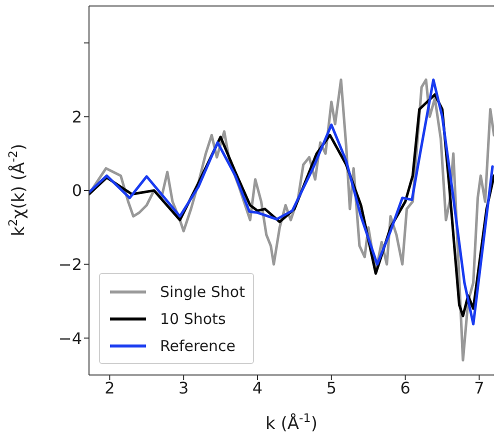 The height and width of the screenshot is (439, 495). What do you see at coordinates (183, 388) in the screenshot?
I see `x-tick-label: 3` at bounding box center [183, 388].